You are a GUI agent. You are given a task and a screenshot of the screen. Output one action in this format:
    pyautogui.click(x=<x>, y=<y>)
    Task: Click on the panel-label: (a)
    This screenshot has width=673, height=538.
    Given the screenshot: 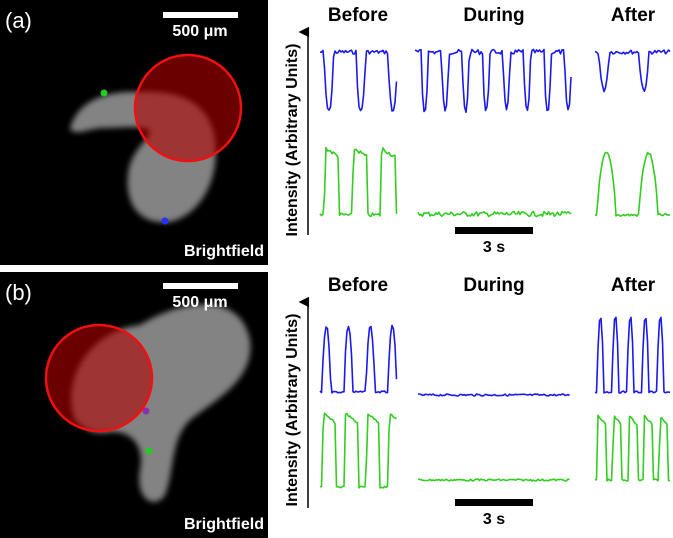 What is the action you would take?
    pyautogui.click(x=18, y=20)
    